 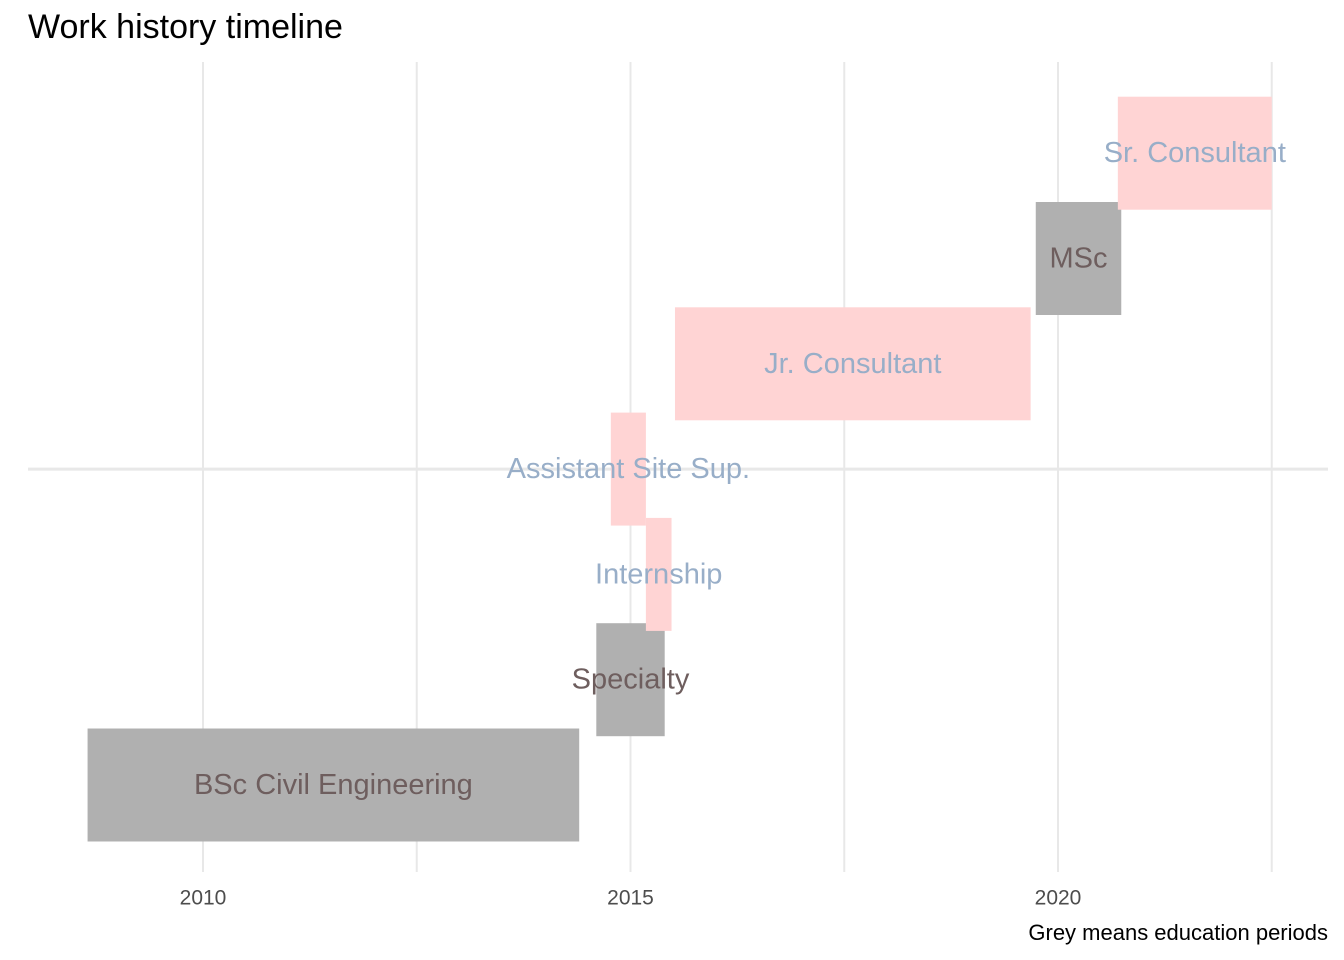 I want to click on bar-label: Sr. Consultant, so click(x=1195, y=153).